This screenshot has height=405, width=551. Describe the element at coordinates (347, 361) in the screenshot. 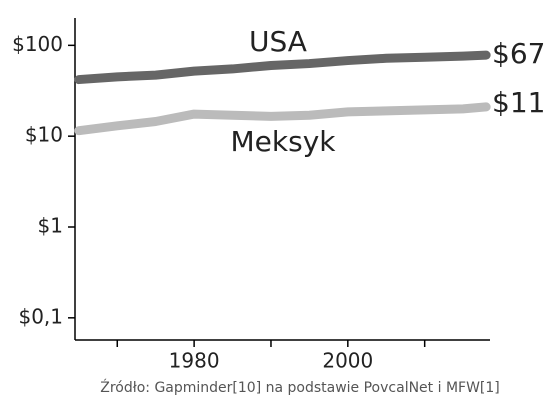

I see `x-tick-label: 2000` at that location.